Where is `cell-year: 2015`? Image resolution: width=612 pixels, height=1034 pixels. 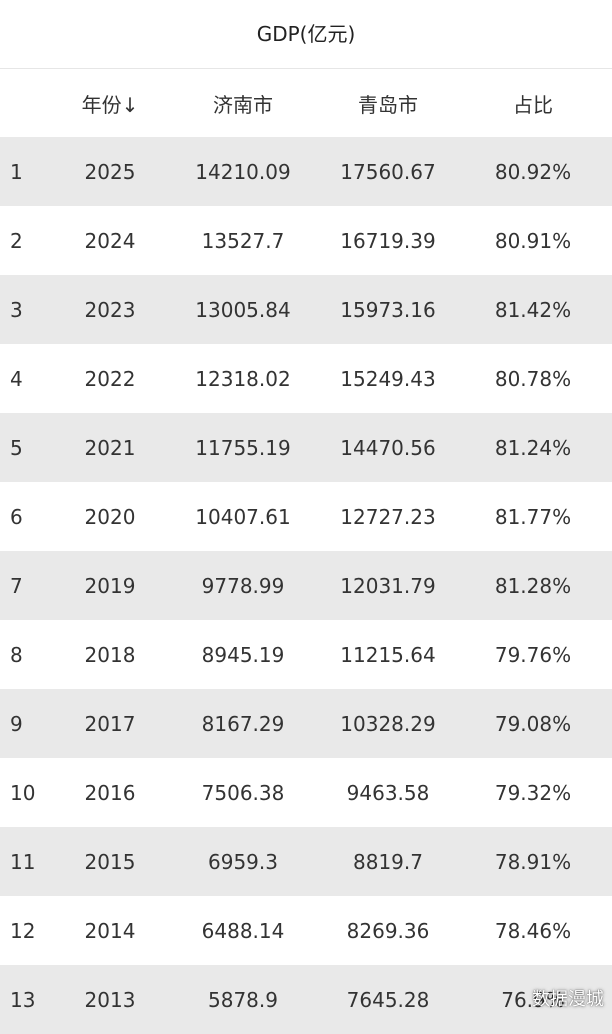 cell-year: 2015 is located at coordinates (110, 861).